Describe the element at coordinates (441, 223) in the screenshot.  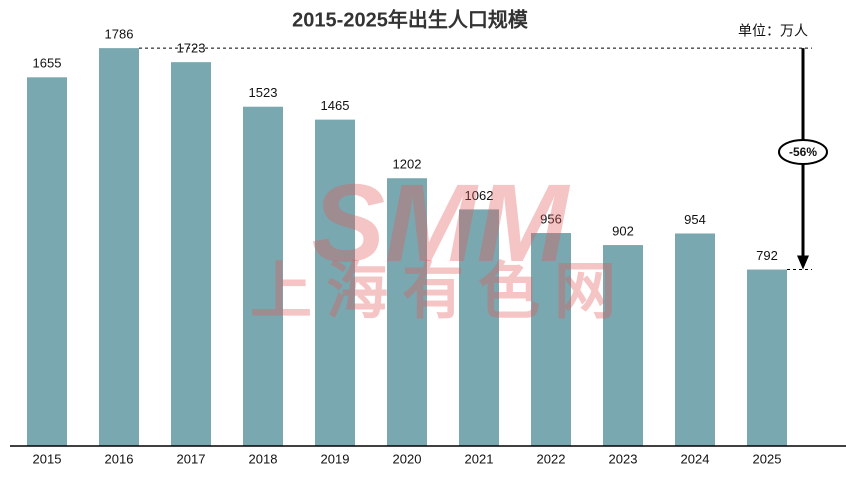
I see `watermark: SMM` at that location.